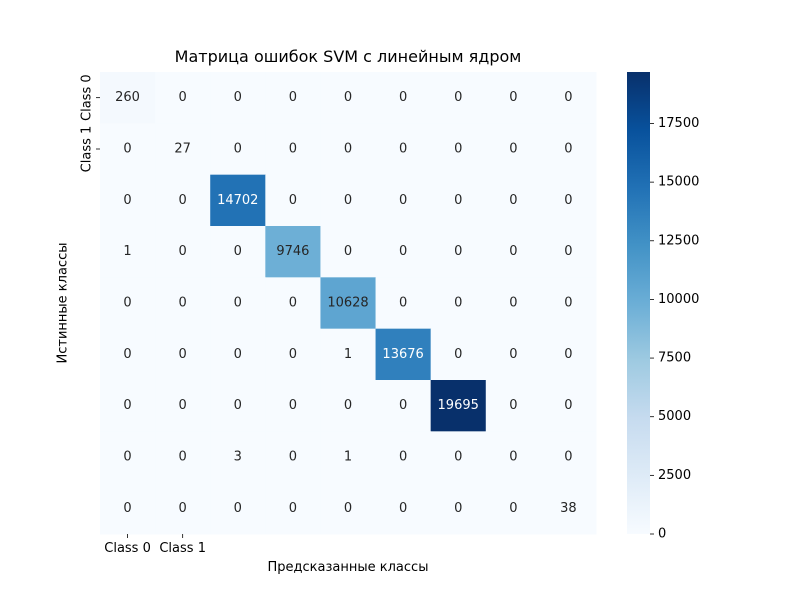  I want to click on heatmap-cell-r6-c0, so click(128, 406).